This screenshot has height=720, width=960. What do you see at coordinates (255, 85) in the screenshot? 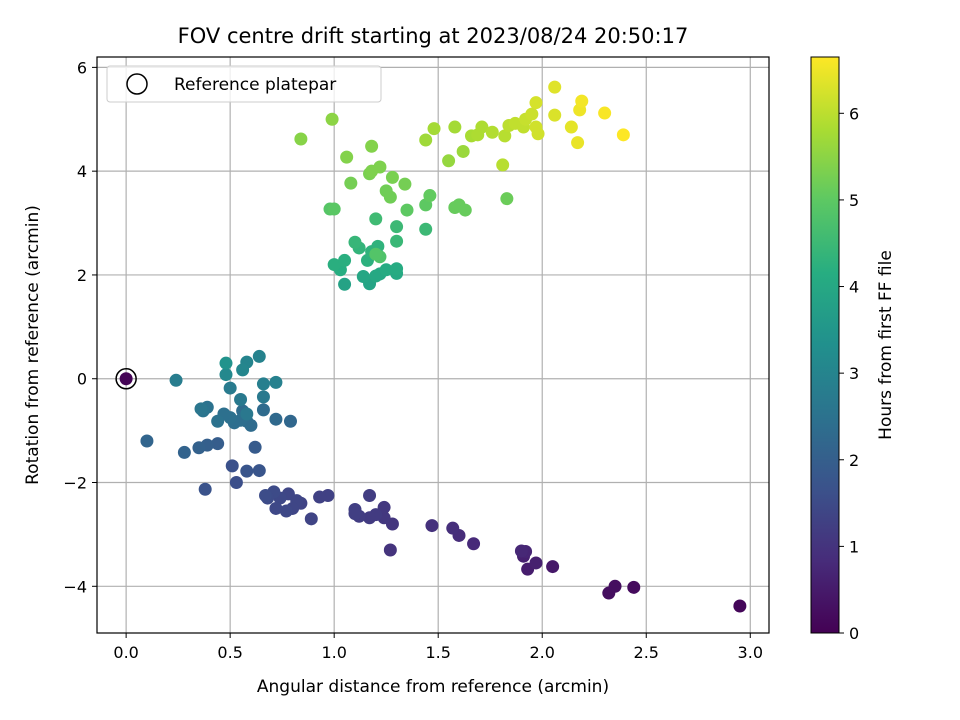
I see `legend-entry-reference-platepar: Reference platepar` at bounding box center [255, 85].